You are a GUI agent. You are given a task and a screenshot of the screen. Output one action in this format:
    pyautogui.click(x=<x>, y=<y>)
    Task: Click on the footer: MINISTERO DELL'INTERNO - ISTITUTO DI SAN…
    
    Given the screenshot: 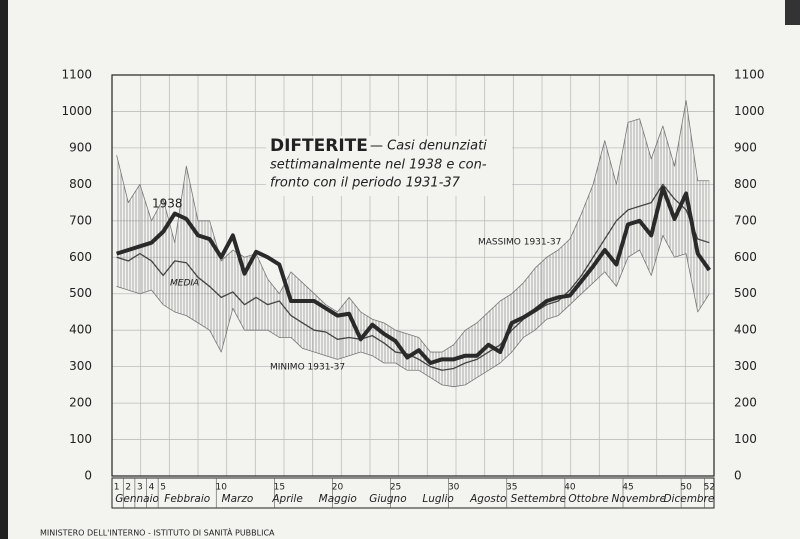 What is the action you would take?
    pyautogui.click(x=157, y=532)
    